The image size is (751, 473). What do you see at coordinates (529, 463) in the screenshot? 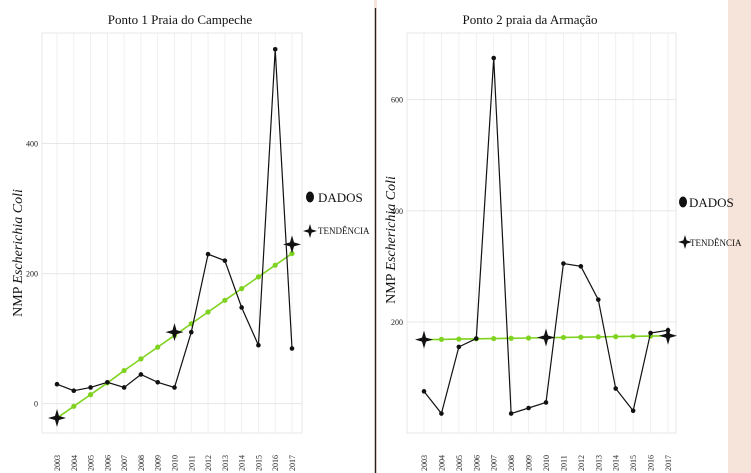
I see `x-tick-label: 2009` at bounding box center [529, 463].